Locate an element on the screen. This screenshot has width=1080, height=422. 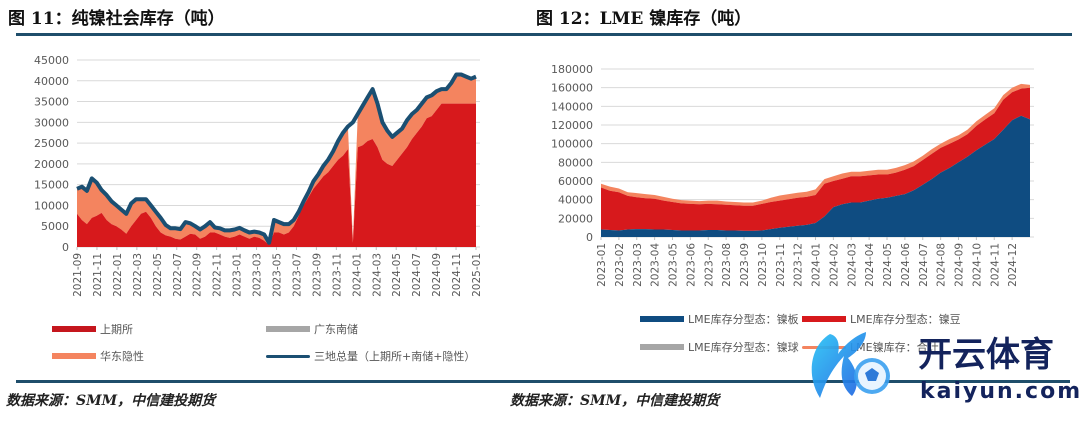
y-tick-label: 180000 is located at coordinates (572, 69).